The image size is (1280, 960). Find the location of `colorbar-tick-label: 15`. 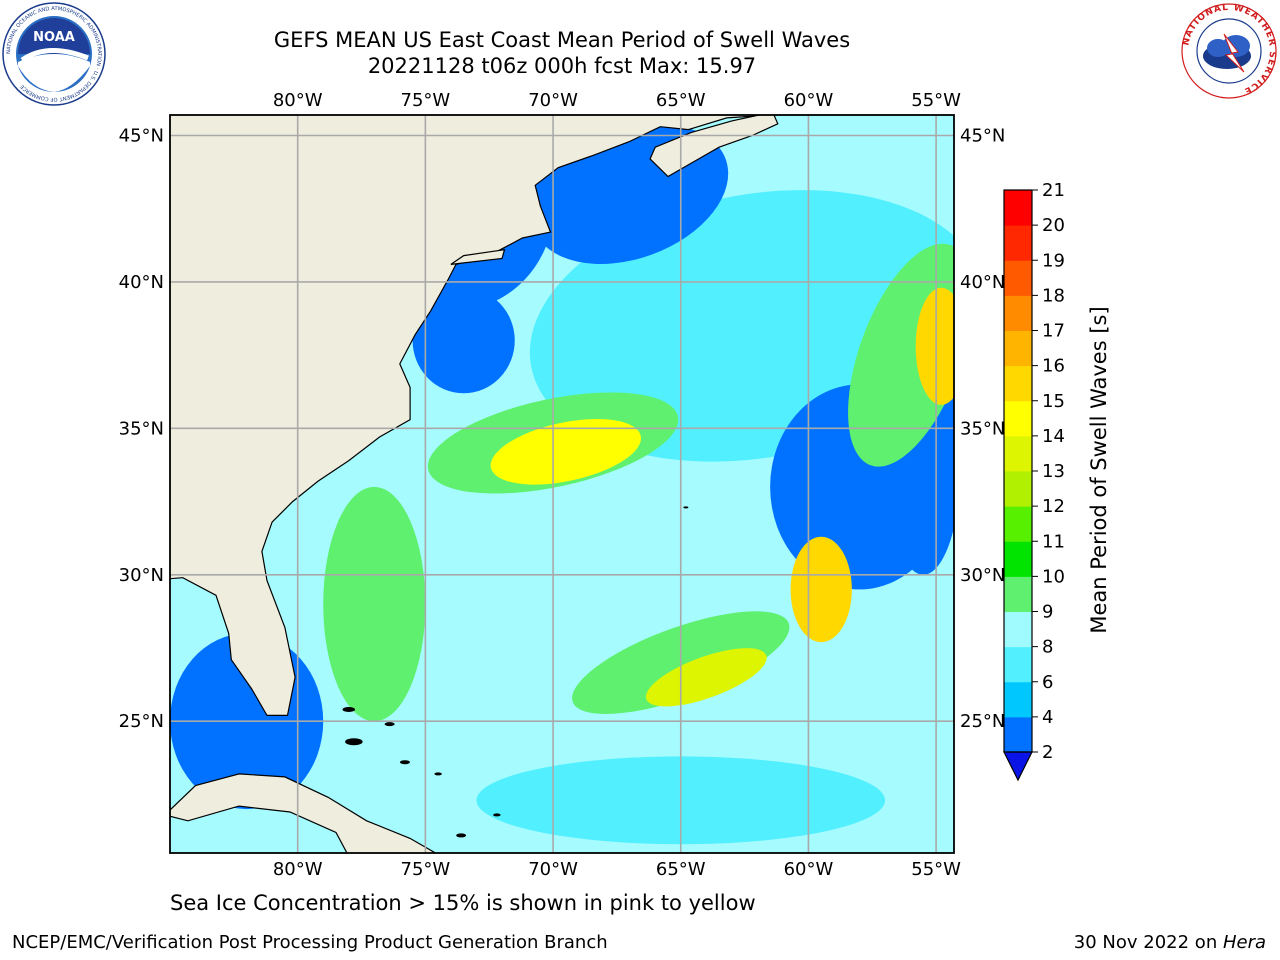

colorbar-tick-label: 15 is located at coordinates (1053, 401).